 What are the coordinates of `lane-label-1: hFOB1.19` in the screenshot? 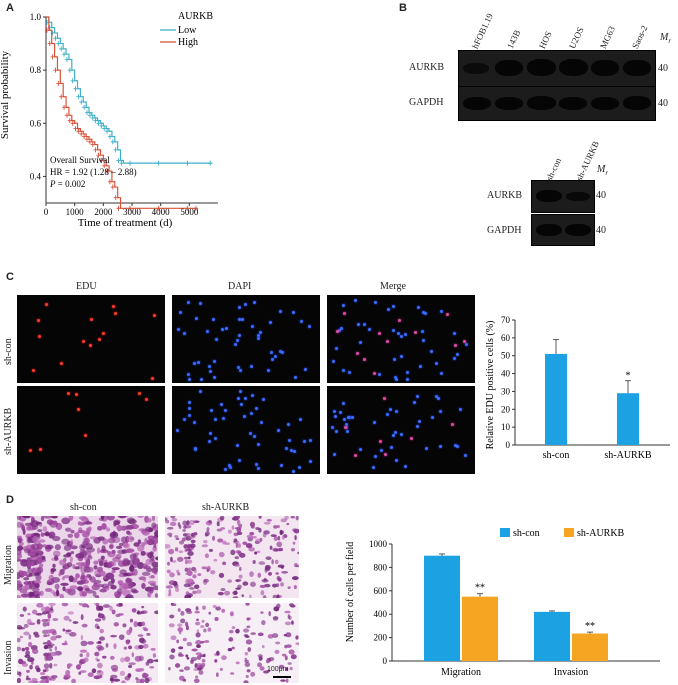 It's located at (483, 31).